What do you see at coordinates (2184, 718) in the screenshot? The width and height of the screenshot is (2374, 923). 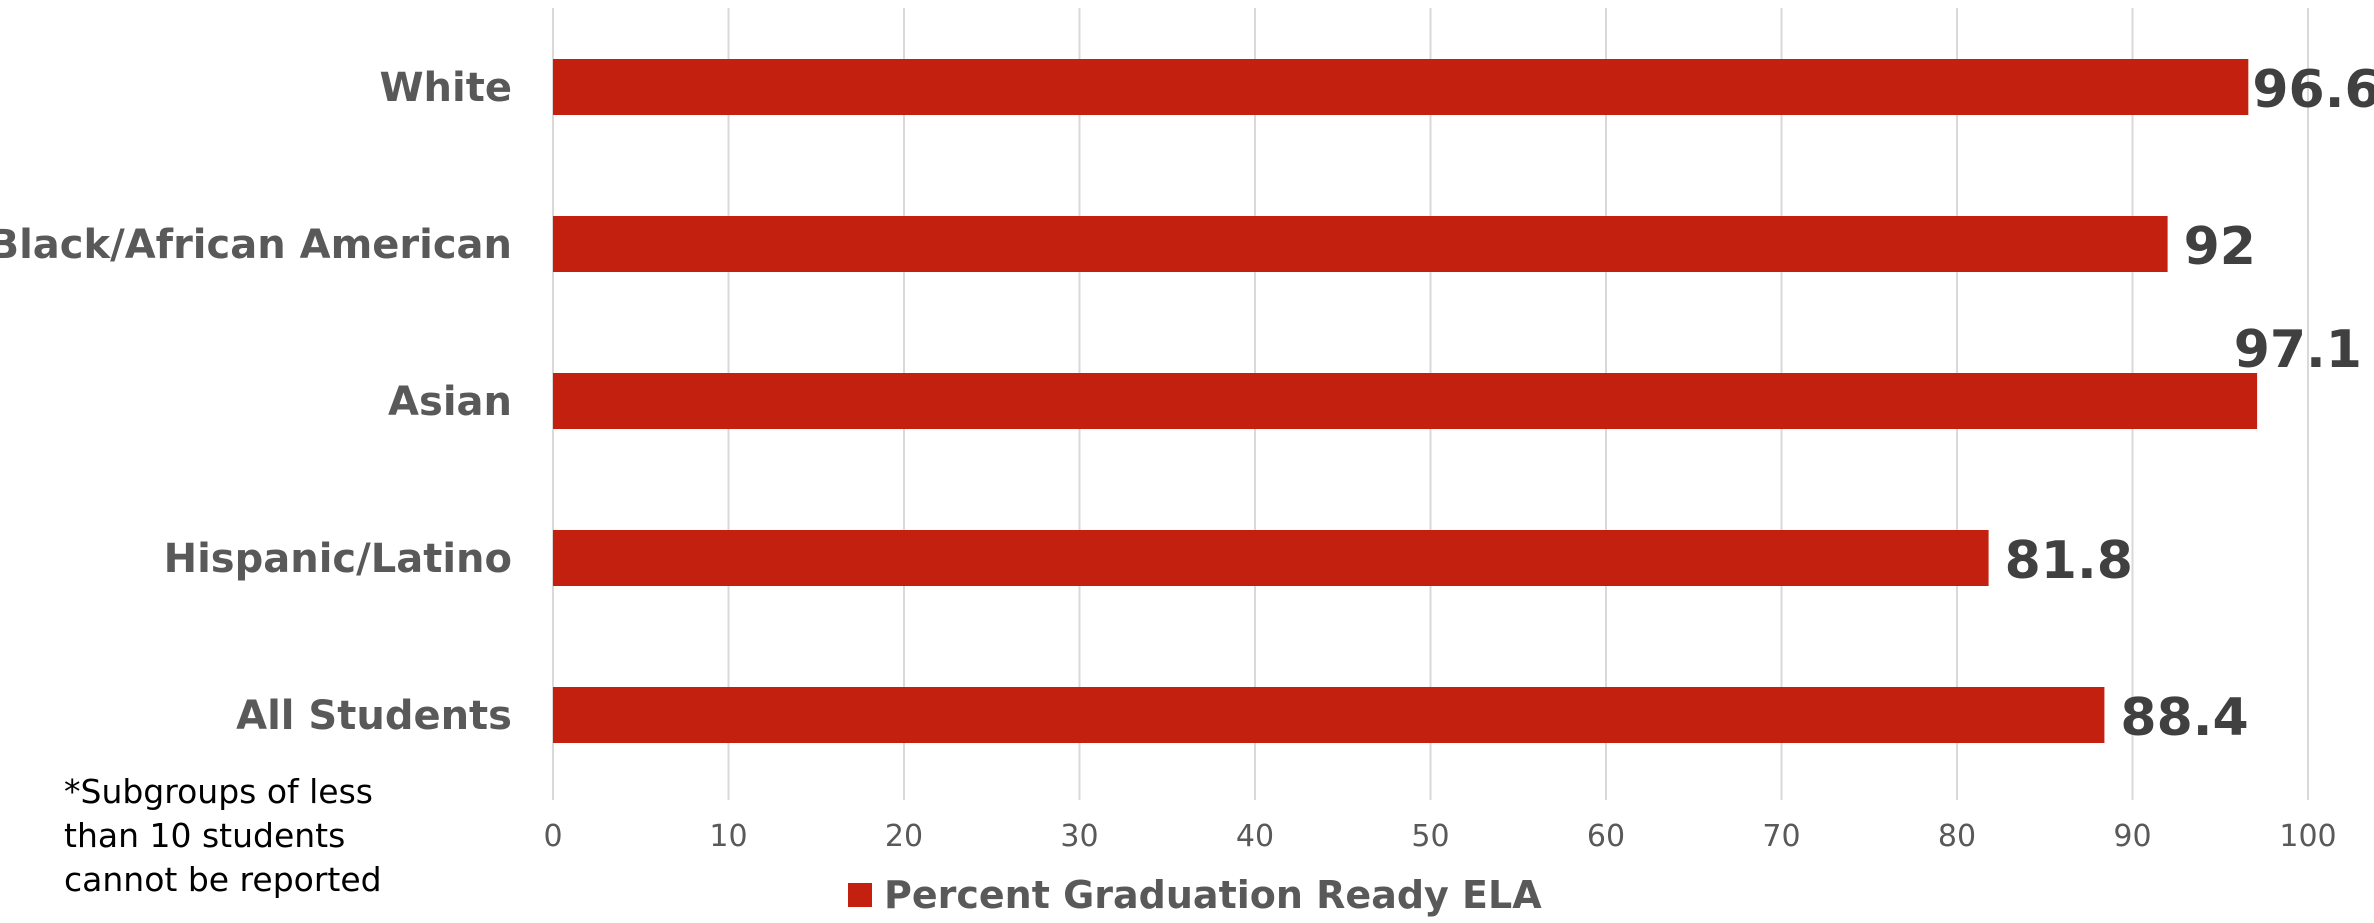 I see `value-label: 88.4` at bounding box center [2184, 718].